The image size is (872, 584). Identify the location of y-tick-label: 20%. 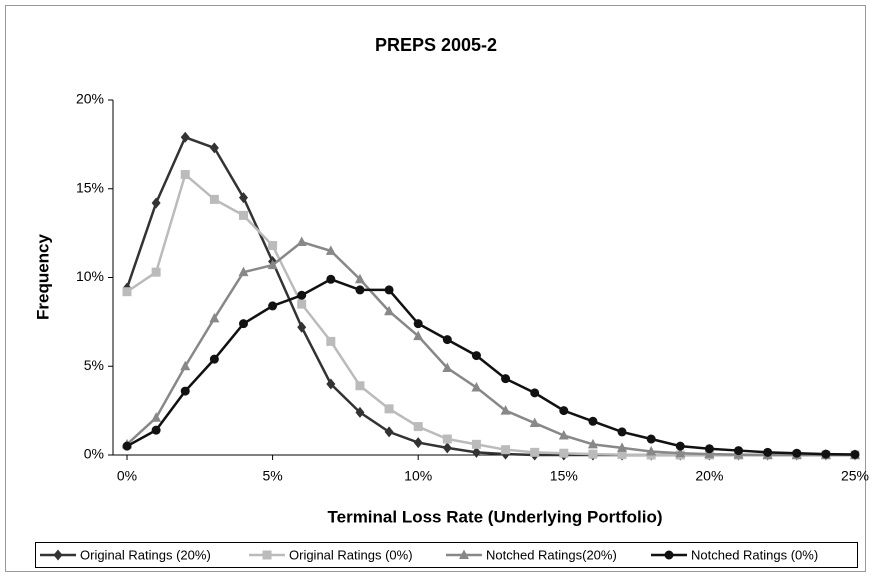
(90, 99).